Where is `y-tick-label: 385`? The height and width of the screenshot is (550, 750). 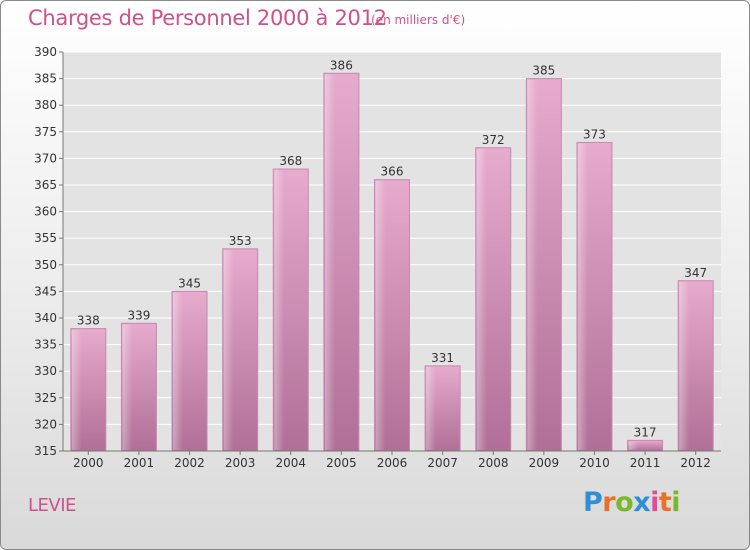
y-tick-label: 385 is located at coordinates (45, 79).